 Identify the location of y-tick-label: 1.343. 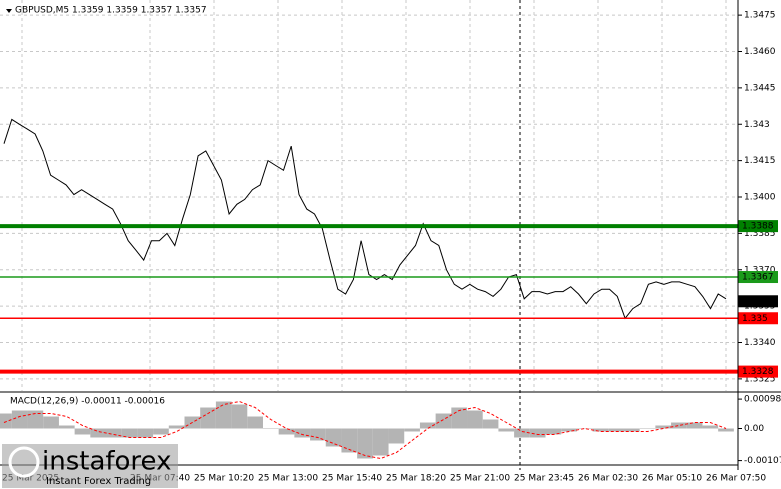
(757, 125).